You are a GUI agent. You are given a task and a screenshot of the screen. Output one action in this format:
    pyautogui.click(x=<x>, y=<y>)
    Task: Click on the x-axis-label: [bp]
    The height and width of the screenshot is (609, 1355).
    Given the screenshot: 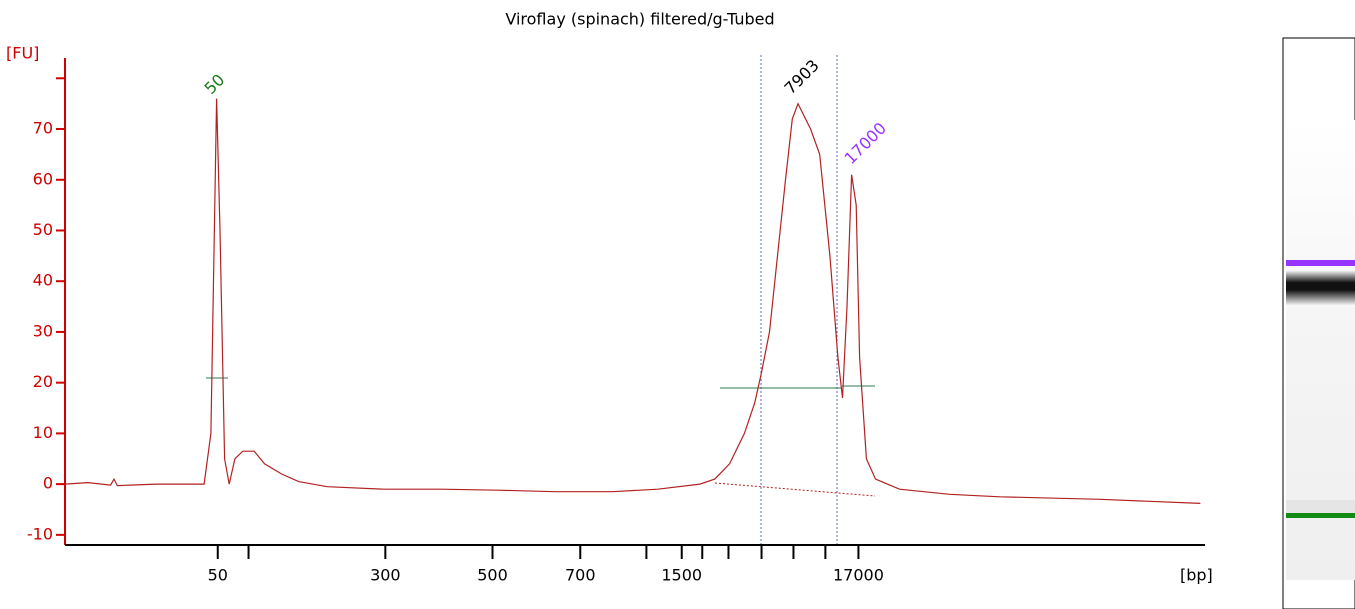 What is the action you would take?
    pyautogui.click(x=1196, y=575)
    